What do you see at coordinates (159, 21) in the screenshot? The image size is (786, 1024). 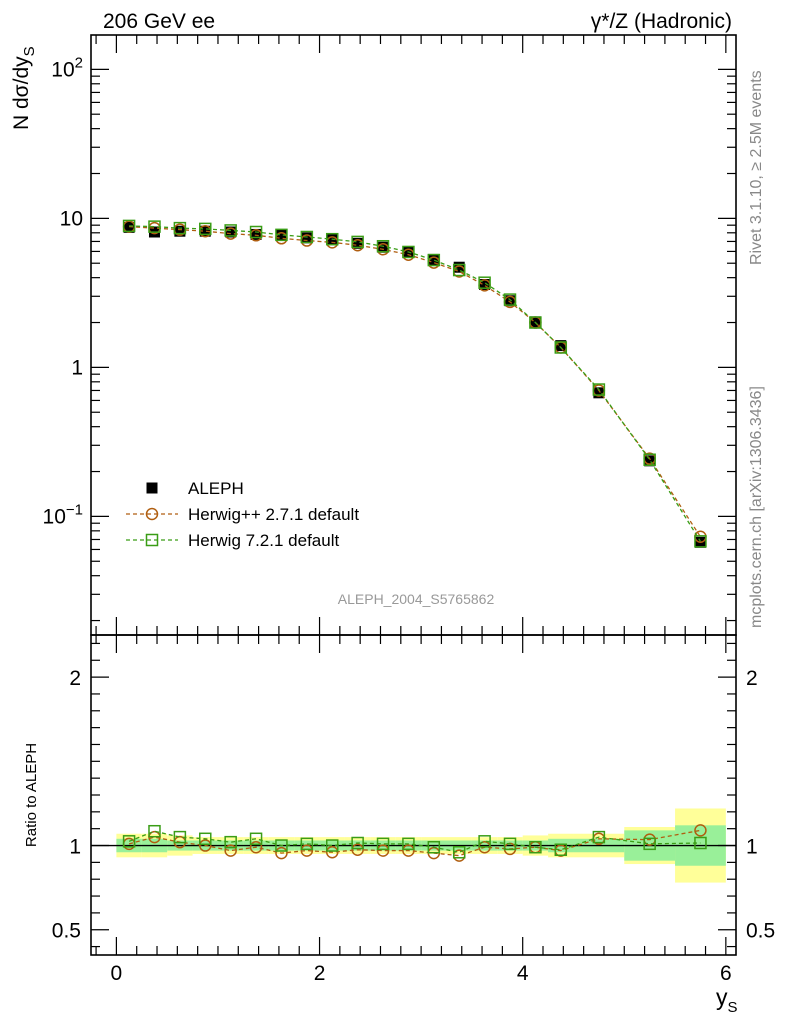 I see `header-left-label: 206 GeV ee` at bounding box center [159, 21].